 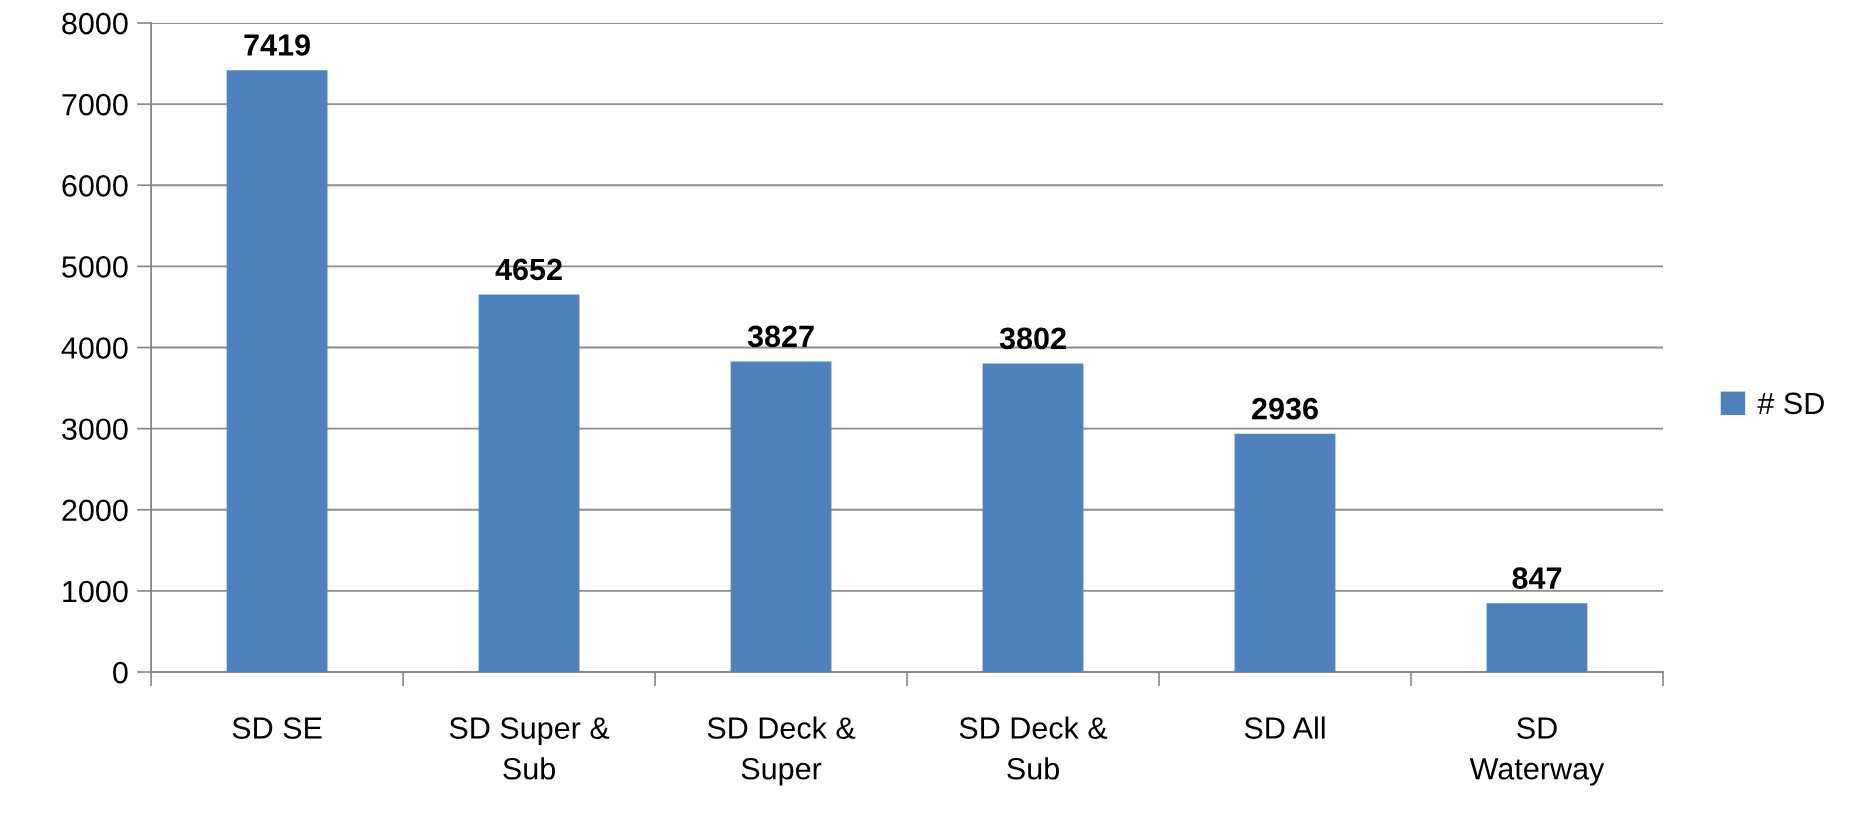 I want to click on x-tick-label: SD Super & Sub, so click(x=529, y=748).